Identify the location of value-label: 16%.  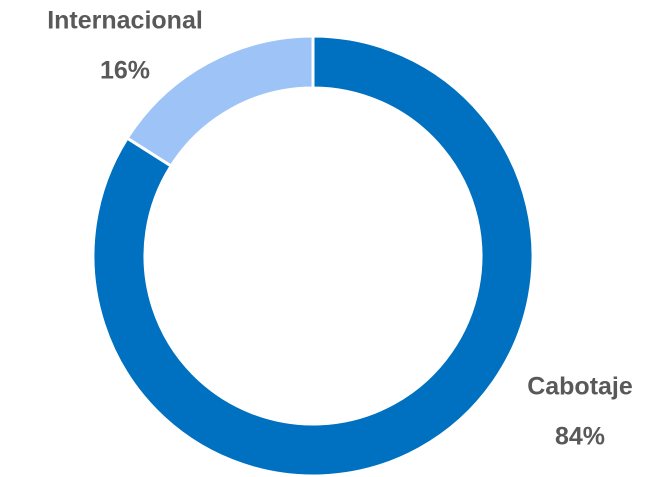
(125, 71).